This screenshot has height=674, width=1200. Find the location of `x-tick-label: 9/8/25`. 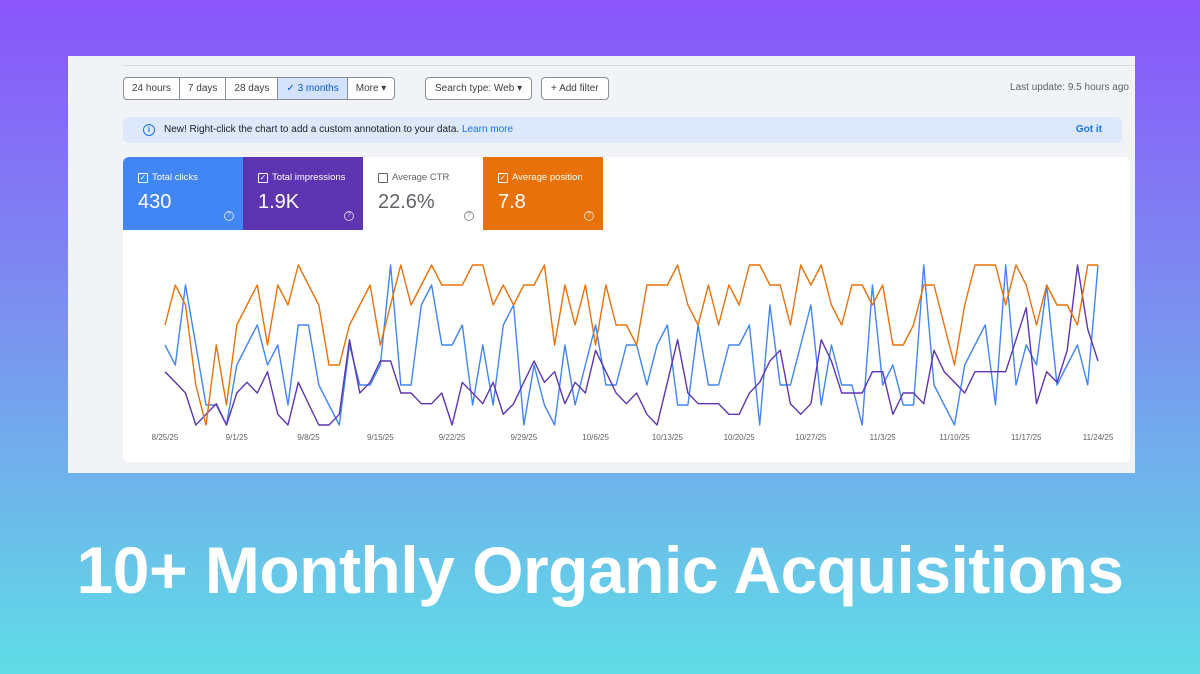

x-tick-label: 9/8/25 is located at coordinates (308, 437).